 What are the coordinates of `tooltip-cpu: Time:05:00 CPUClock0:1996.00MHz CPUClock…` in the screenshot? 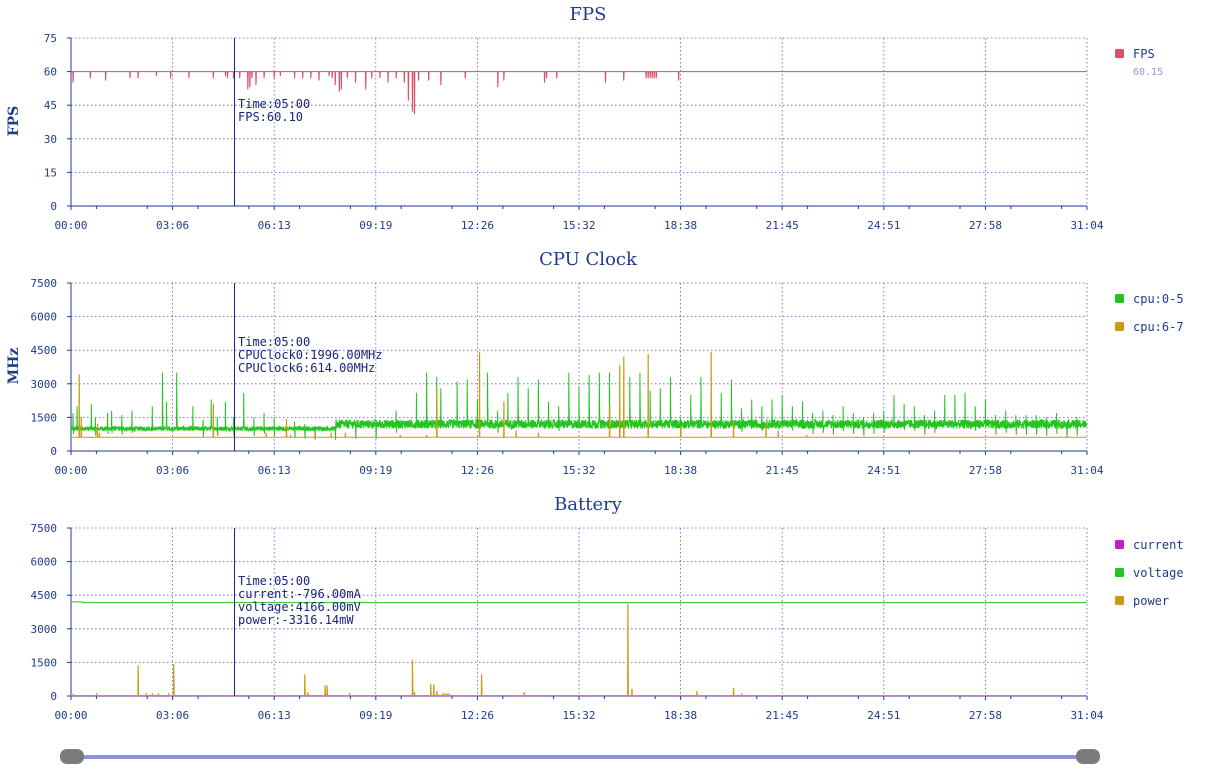 It's located at (310, 355).